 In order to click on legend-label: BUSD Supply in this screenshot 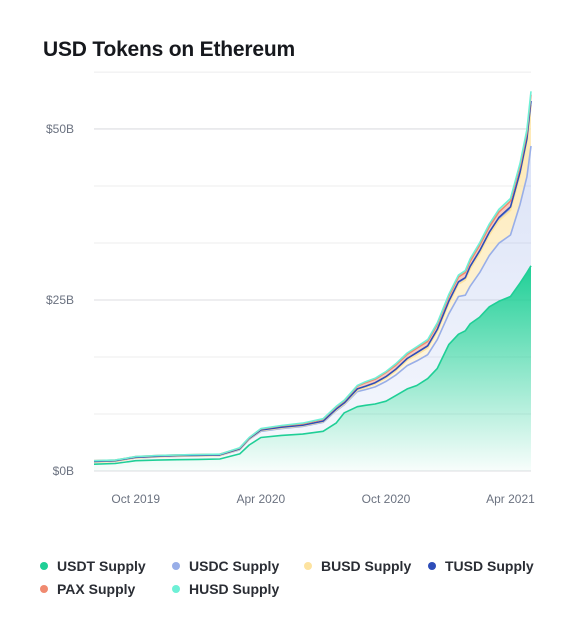, I will do `click(366, 566)`.